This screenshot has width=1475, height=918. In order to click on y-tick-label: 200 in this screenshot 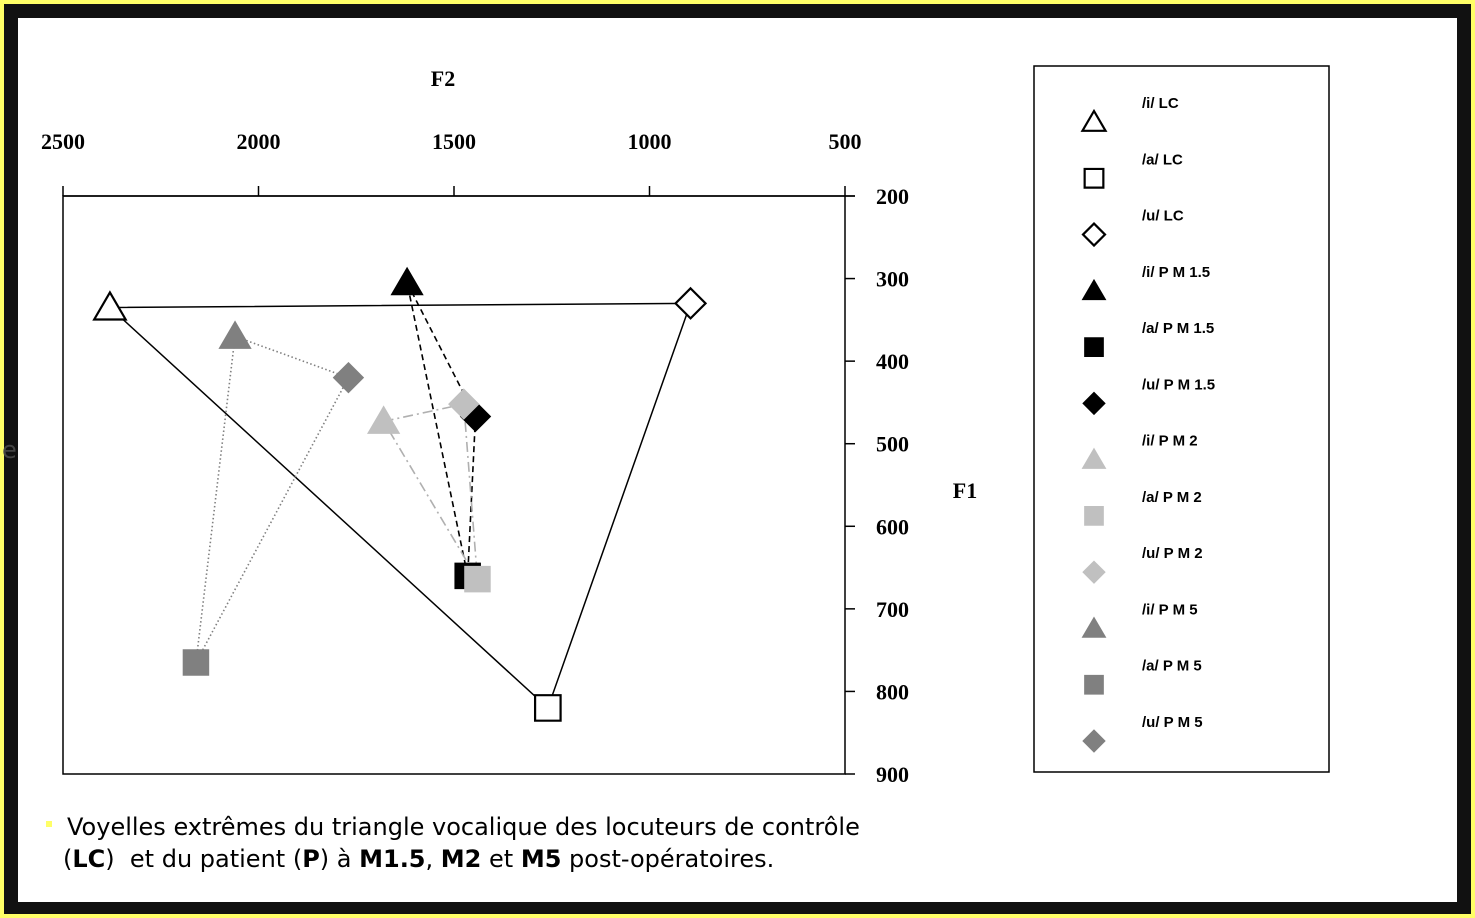, I will do `click(892, 196)`.